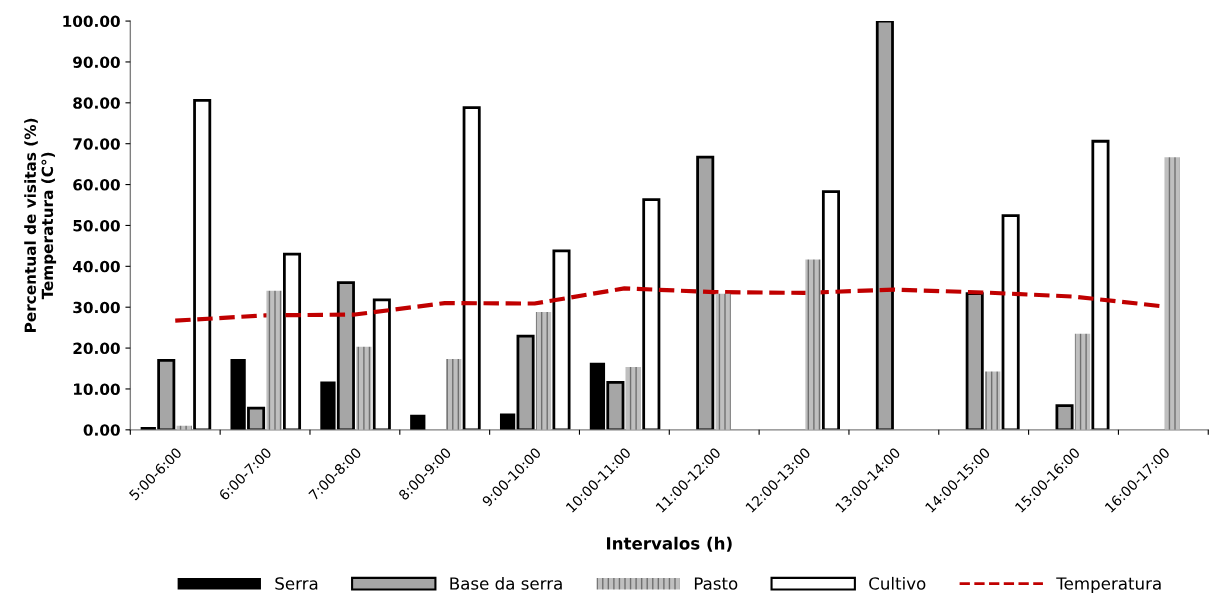  I want to click on legend-label: Pasto, so click(716, 583).